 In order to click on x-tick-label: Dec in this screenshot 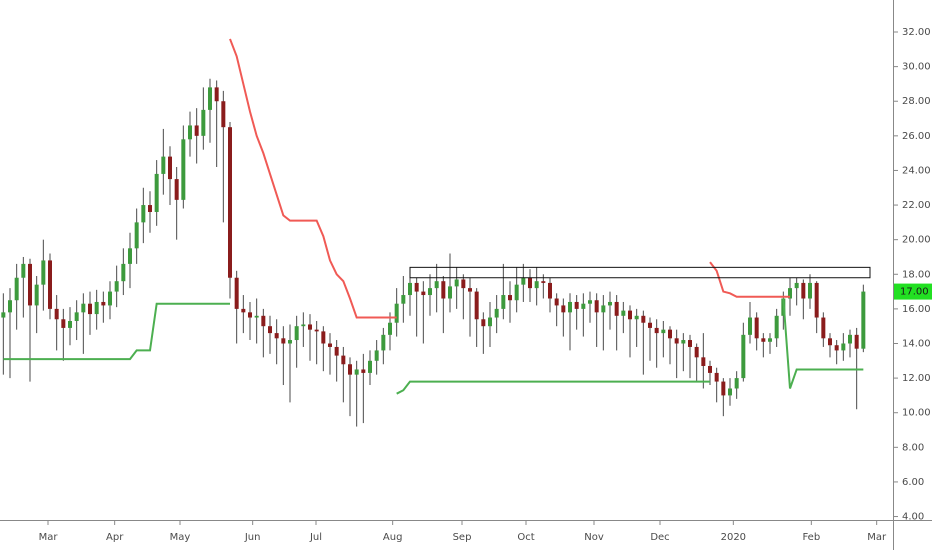, I will do `click(659, 537)`.